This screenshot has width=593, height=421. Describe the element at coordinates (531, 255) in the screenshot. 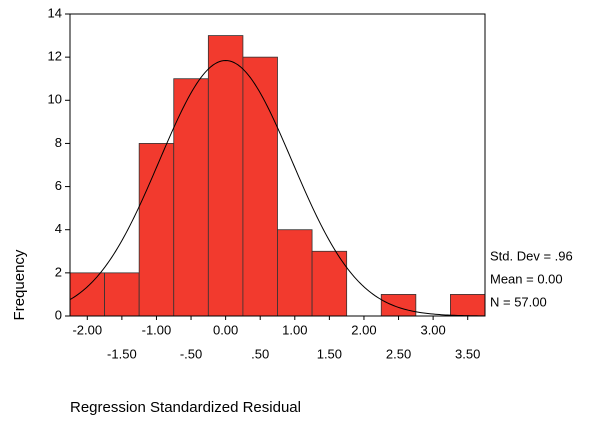

I see `stat-label: Std. Dev = .96` at that location.